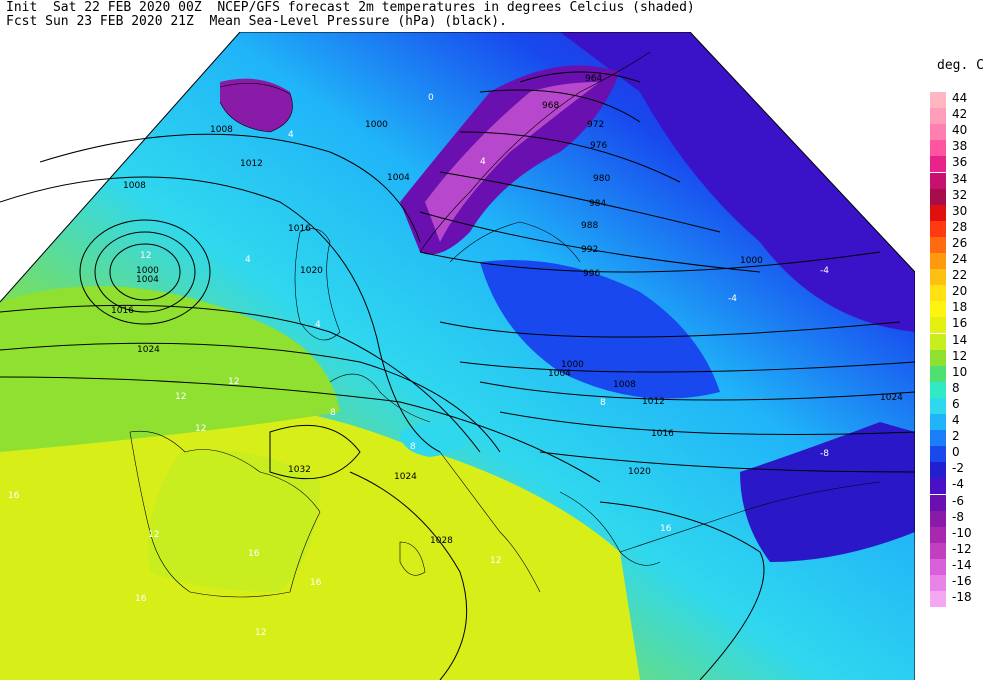 The width and height of the screenshot is (1000, 680). Describe the element at coordinates (230, 188) in the screenshot. I see `isobar-1008-north` at that location.